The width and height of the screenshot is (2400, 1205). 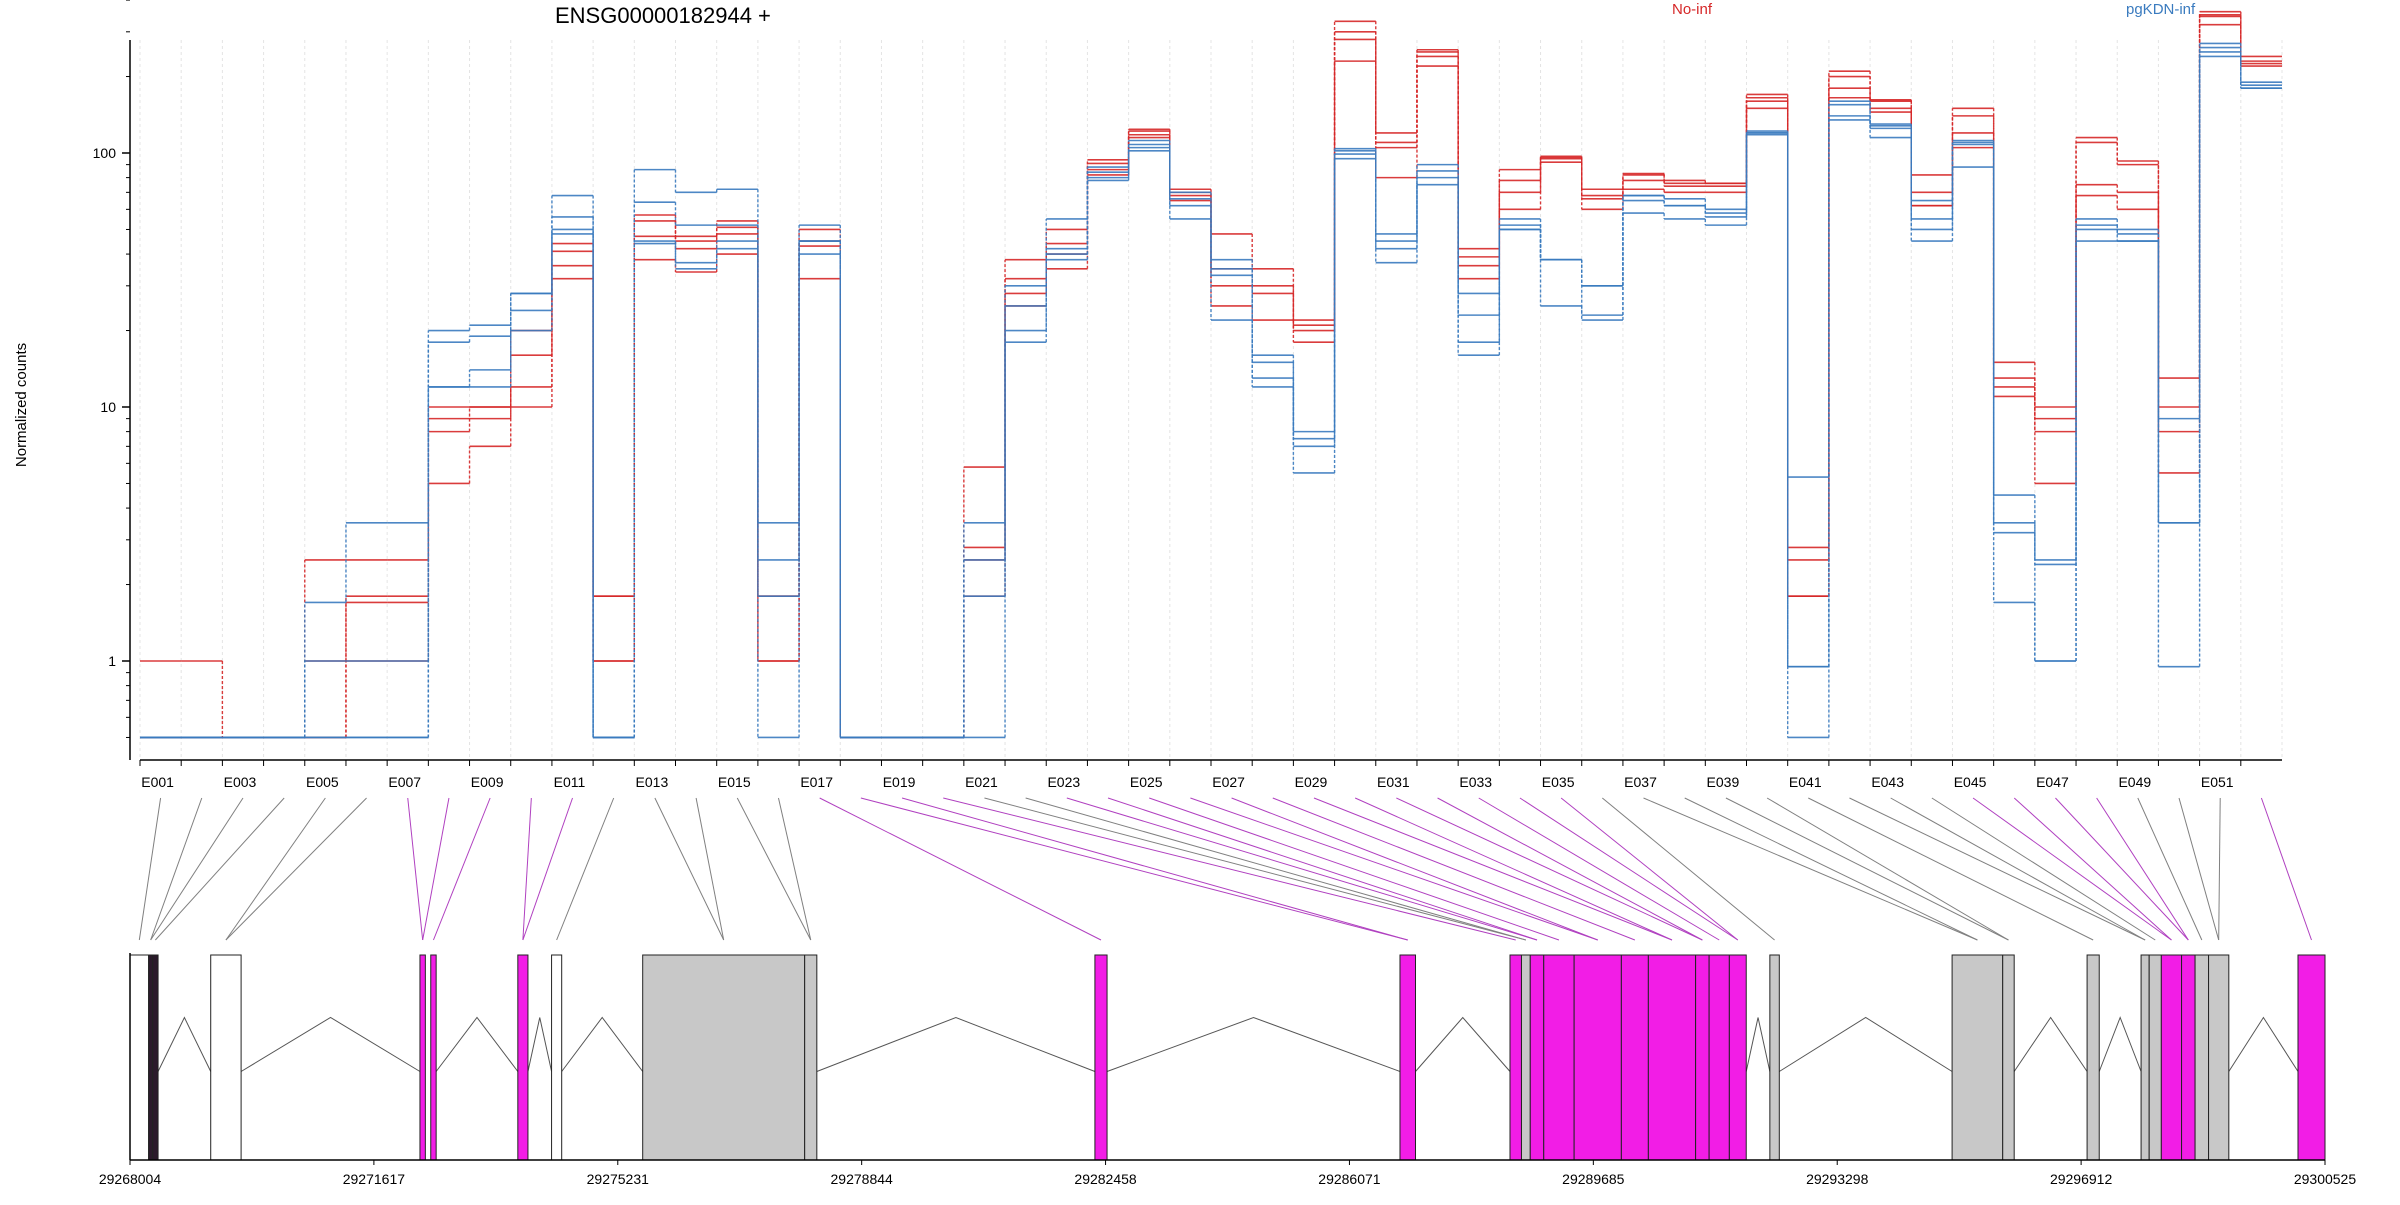 What do you see at coordinates (2161, 9) in the screenshot?
I see `legend-entry-pgkdn-inf: pgKDN-inf` at bounding box center [2161, 9].